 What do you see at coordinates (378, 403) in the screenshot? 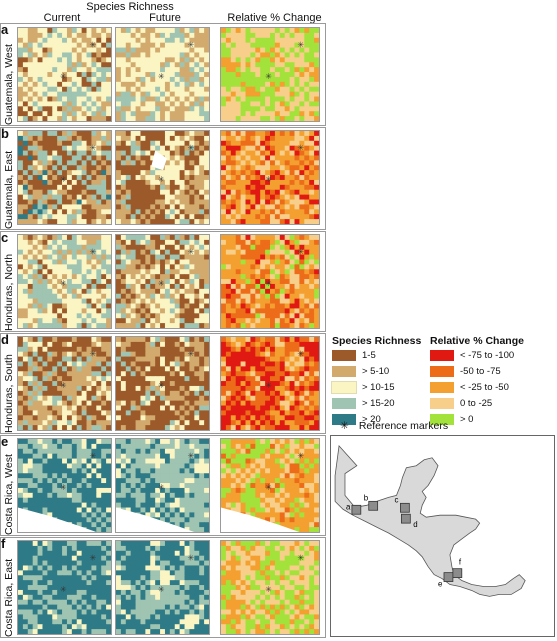
I see `legend-label: > 15-20` at bounding box center [378, 403].